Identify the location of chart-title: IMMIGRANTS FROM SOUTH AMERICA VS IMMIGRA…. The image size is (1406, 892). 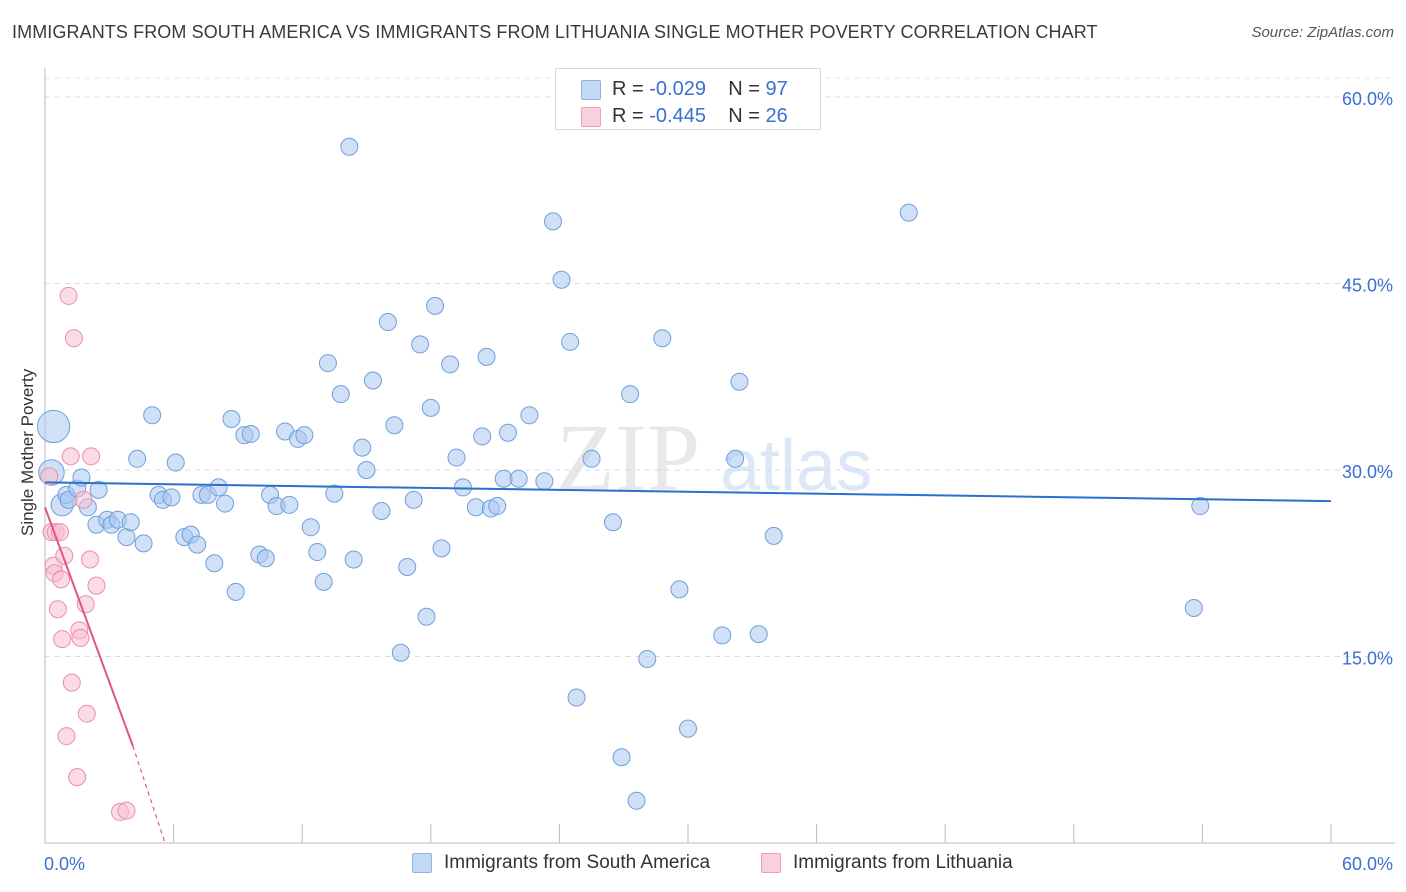
(555, 32).